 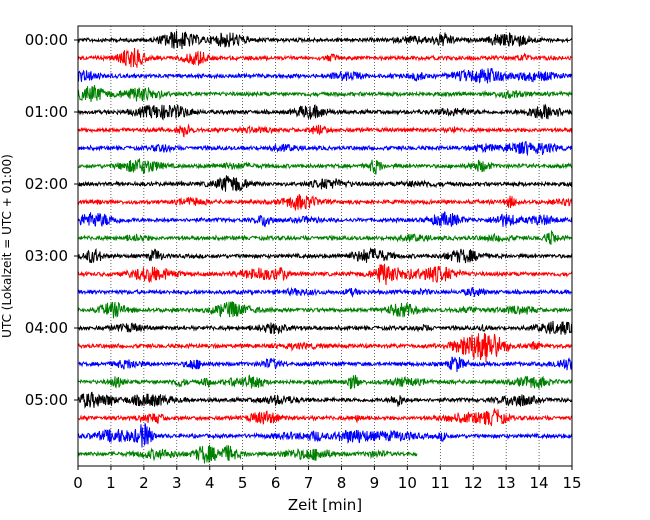 I want to click on x-tick-label: 12, so click(x=473, y=483).